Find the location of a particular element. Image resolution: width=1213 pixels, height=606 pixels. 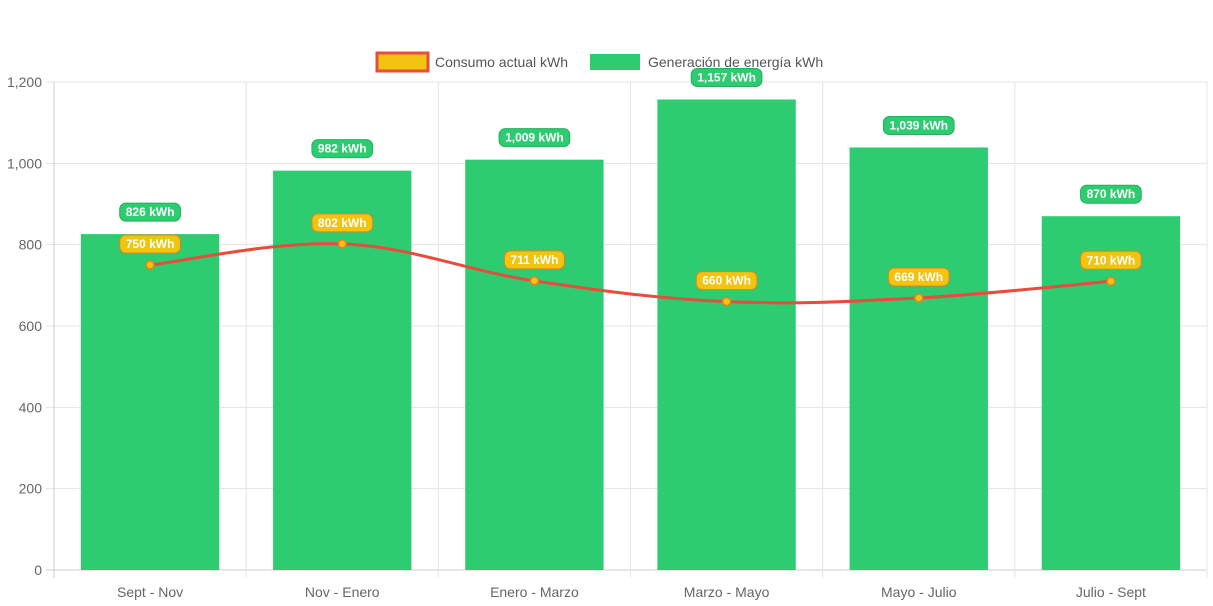

label-consumo-text: 802 kWh is located at coordinates (342, 223).